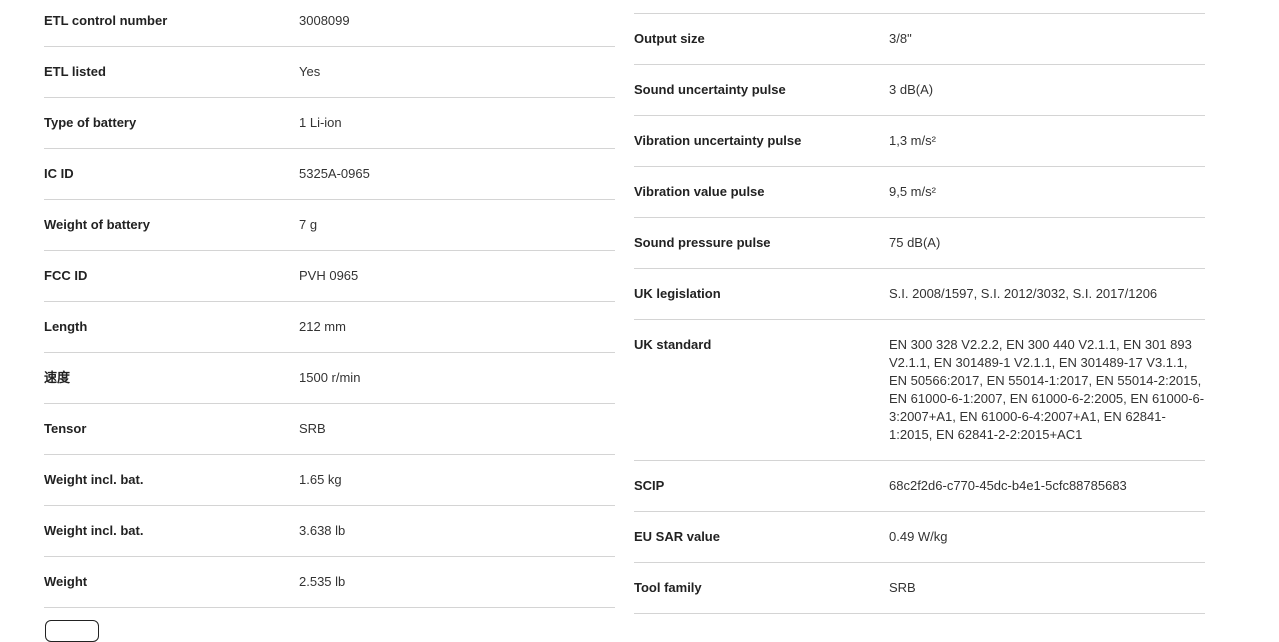 The width and height of the screenshot is (1279, 642). I want to click on spec-value: 75 dB(A), so click(915, 242).